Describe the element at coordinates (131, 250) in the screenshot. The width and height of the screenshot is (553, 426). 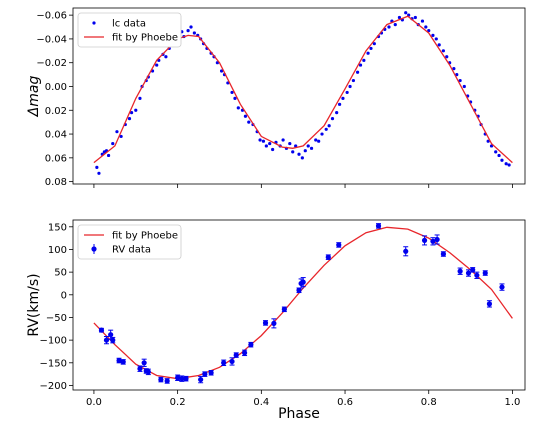
I see `legend-label: RV data` at that location.